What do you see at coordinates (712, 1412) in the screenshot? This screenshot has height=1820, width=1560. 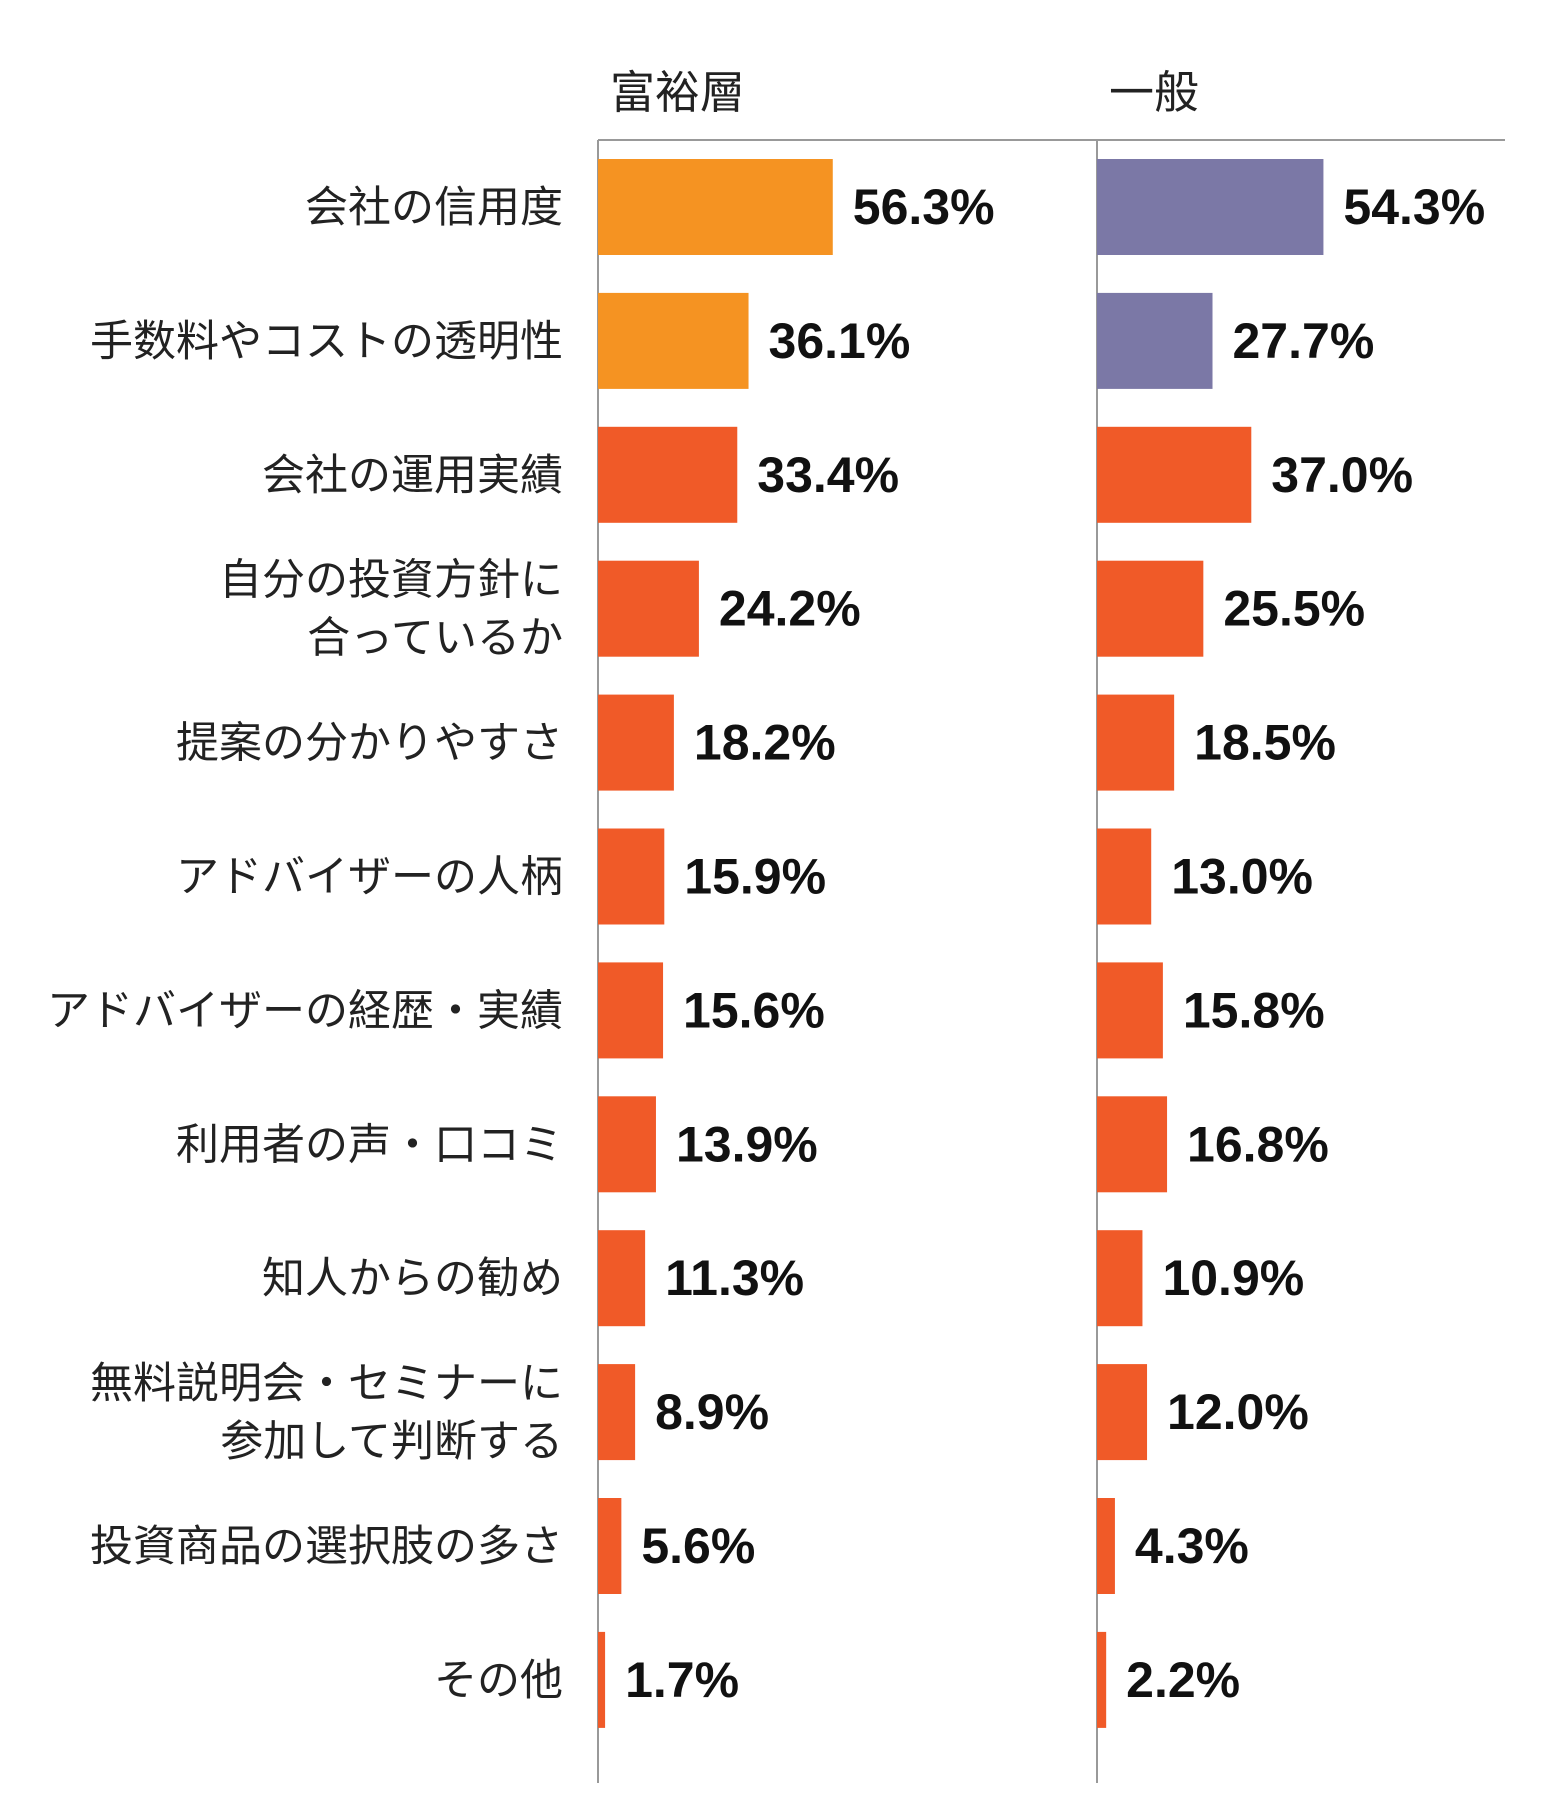 I see `value-label-富裕層-10: 8.9%` at bounding box center [712, 1412].